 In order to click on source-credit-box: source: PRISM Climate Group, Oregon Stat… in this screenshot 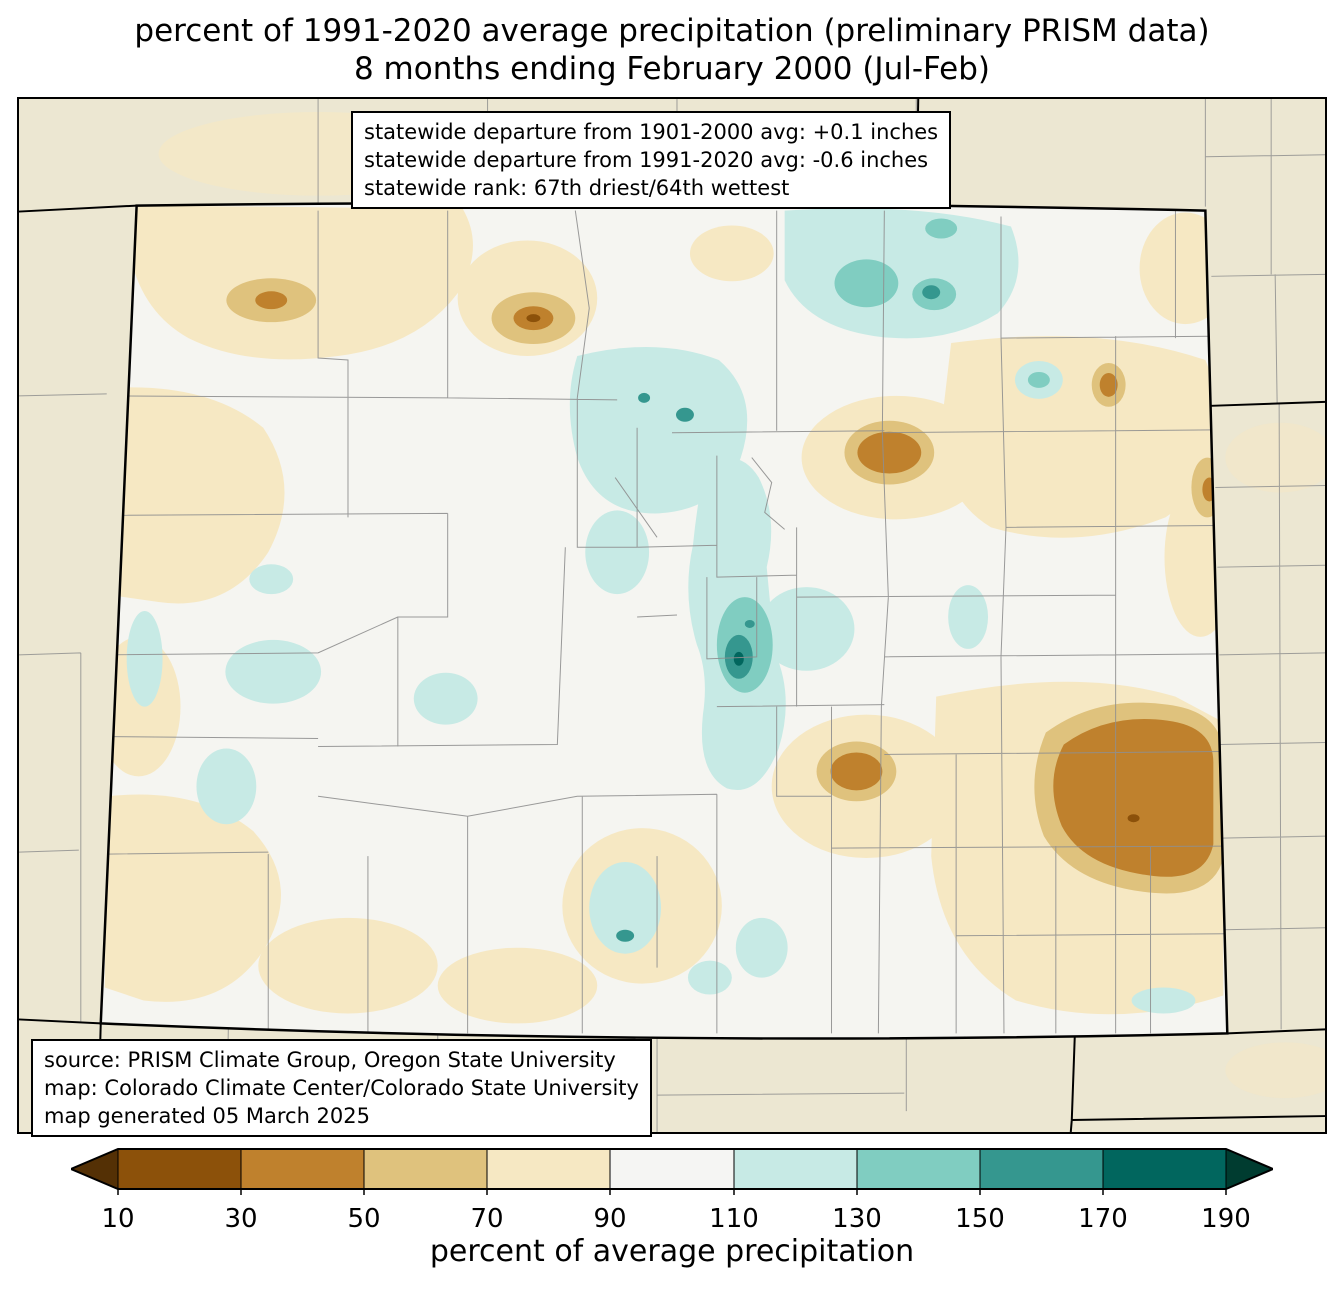, I will do `click(341, 1088)`.